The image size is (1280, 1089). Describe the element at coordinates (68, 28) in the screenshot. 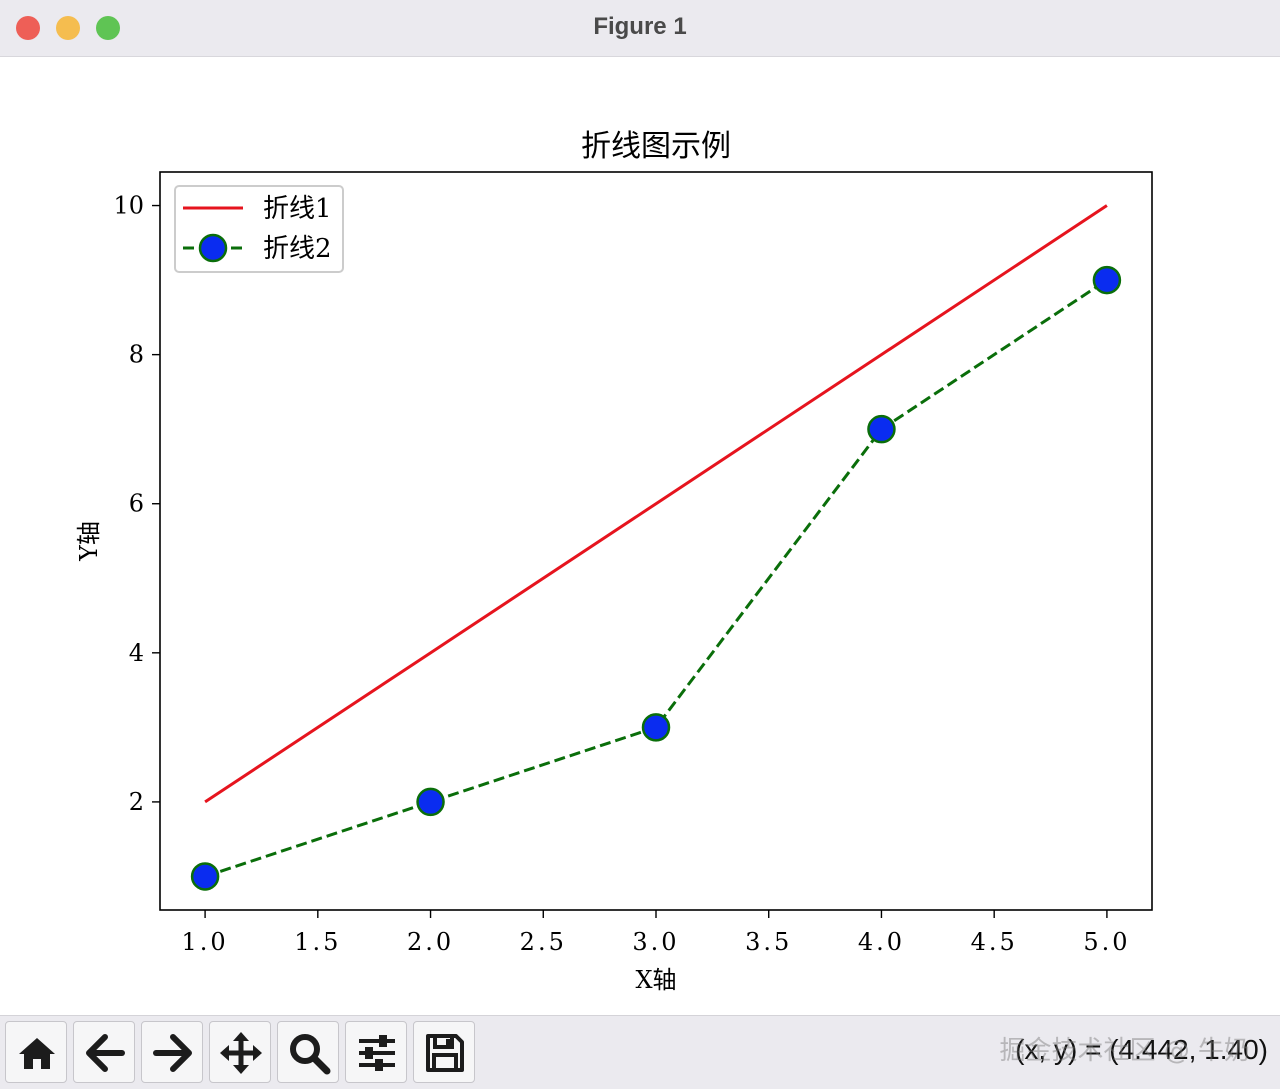

I see `minimize-window-button` at that location.